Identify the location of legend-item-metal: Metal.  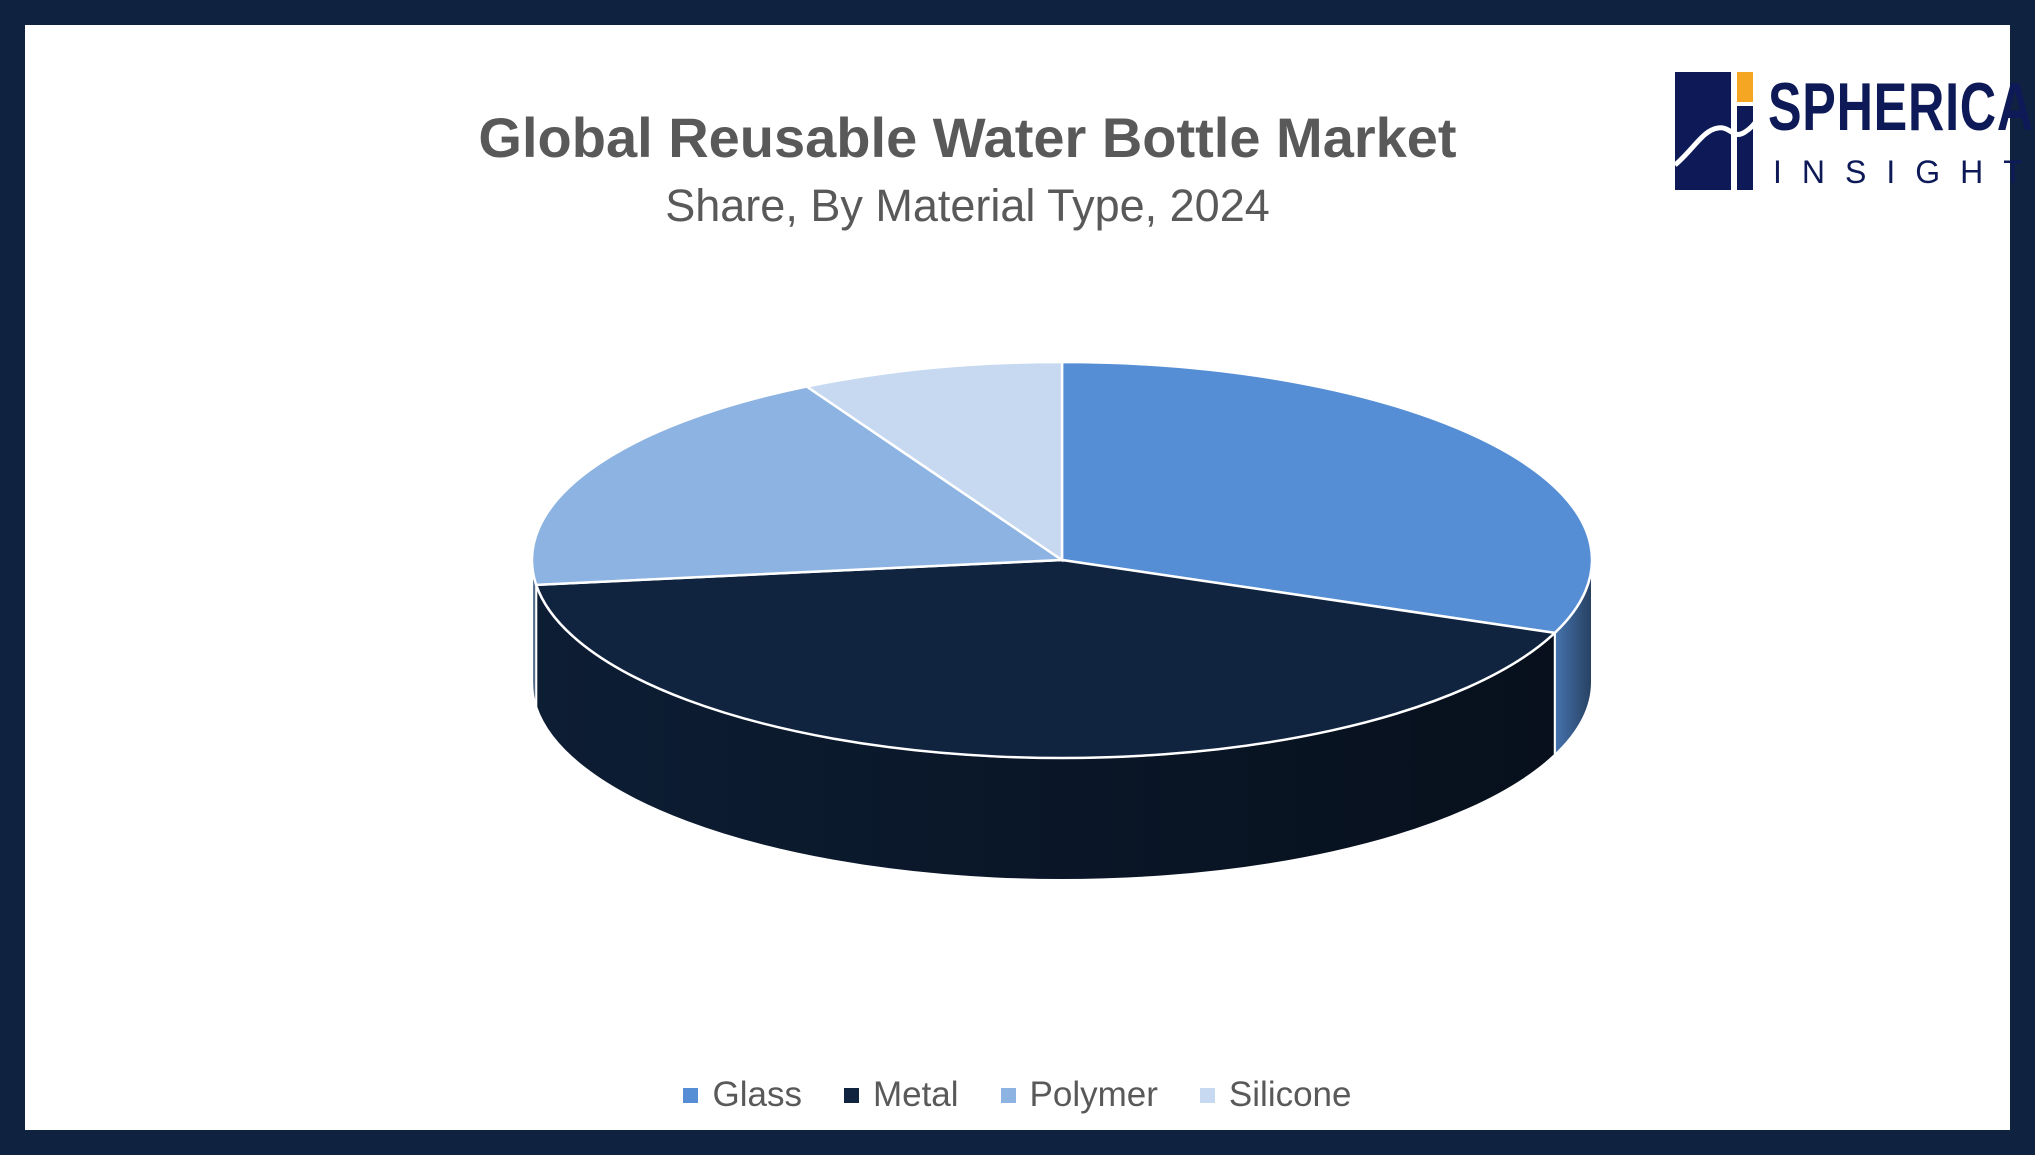
(901, 1095).